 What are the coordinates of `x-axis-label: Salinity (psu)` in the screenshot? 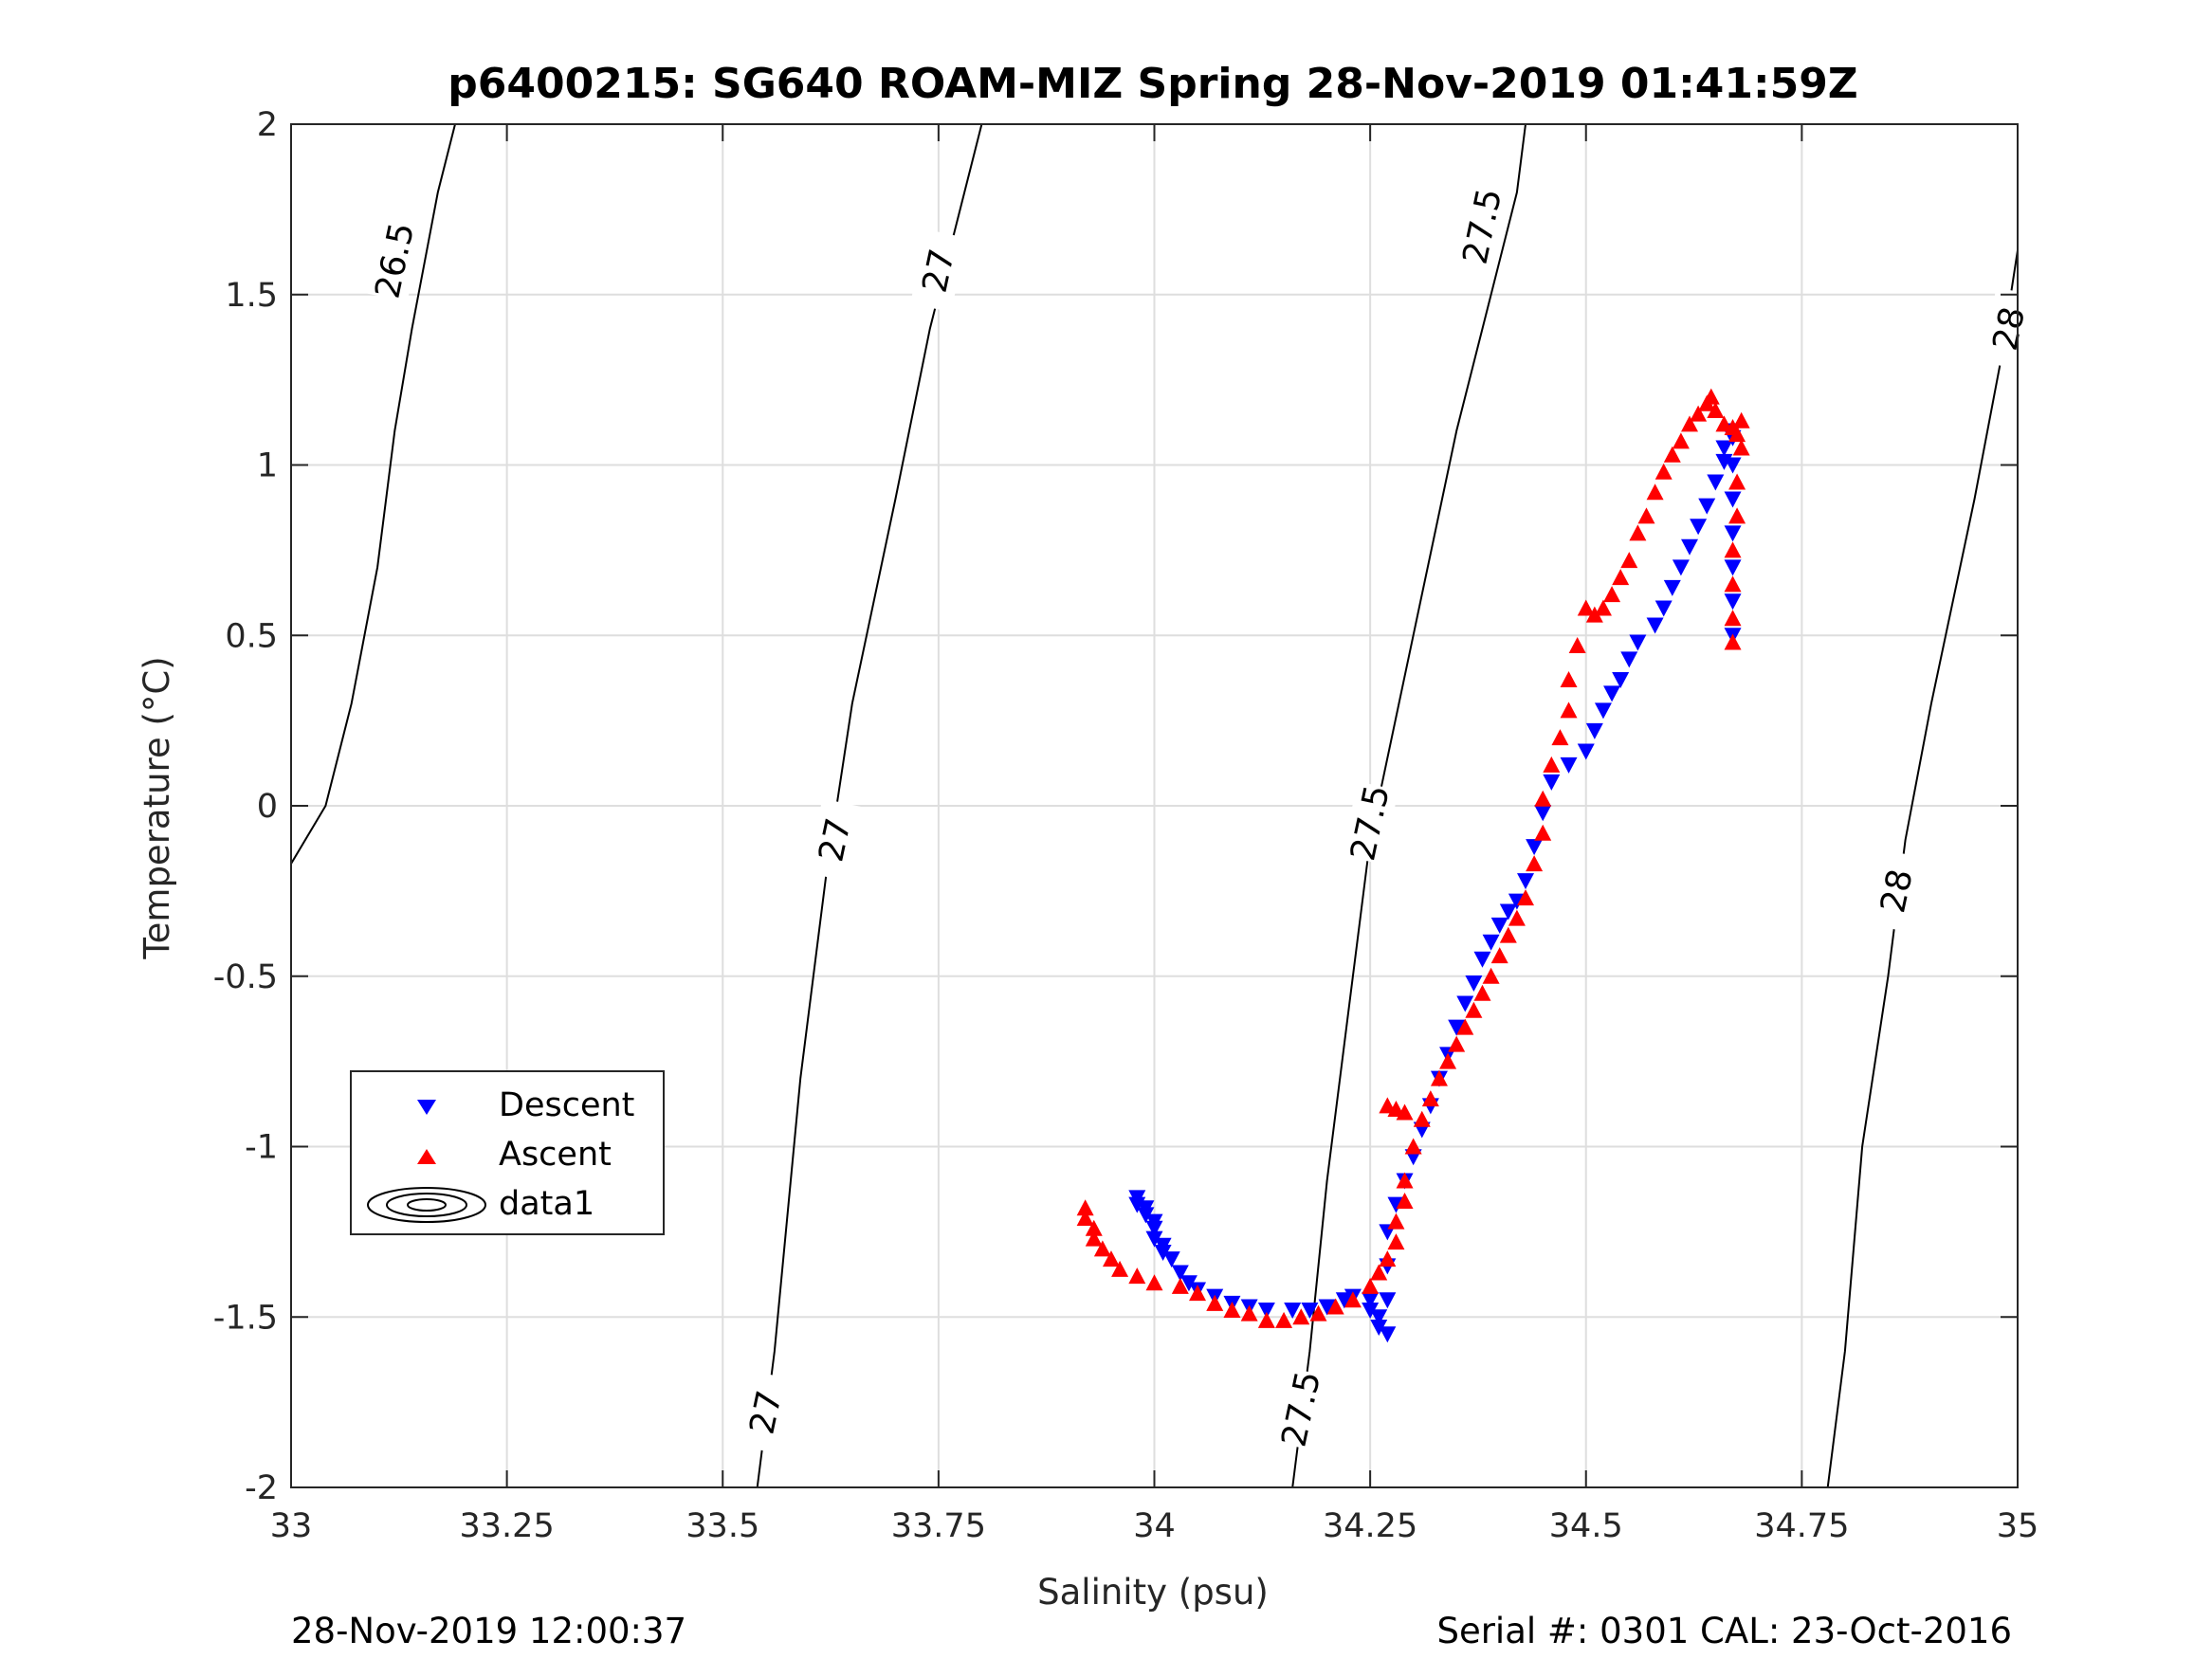 It's located at (1153, 1592).